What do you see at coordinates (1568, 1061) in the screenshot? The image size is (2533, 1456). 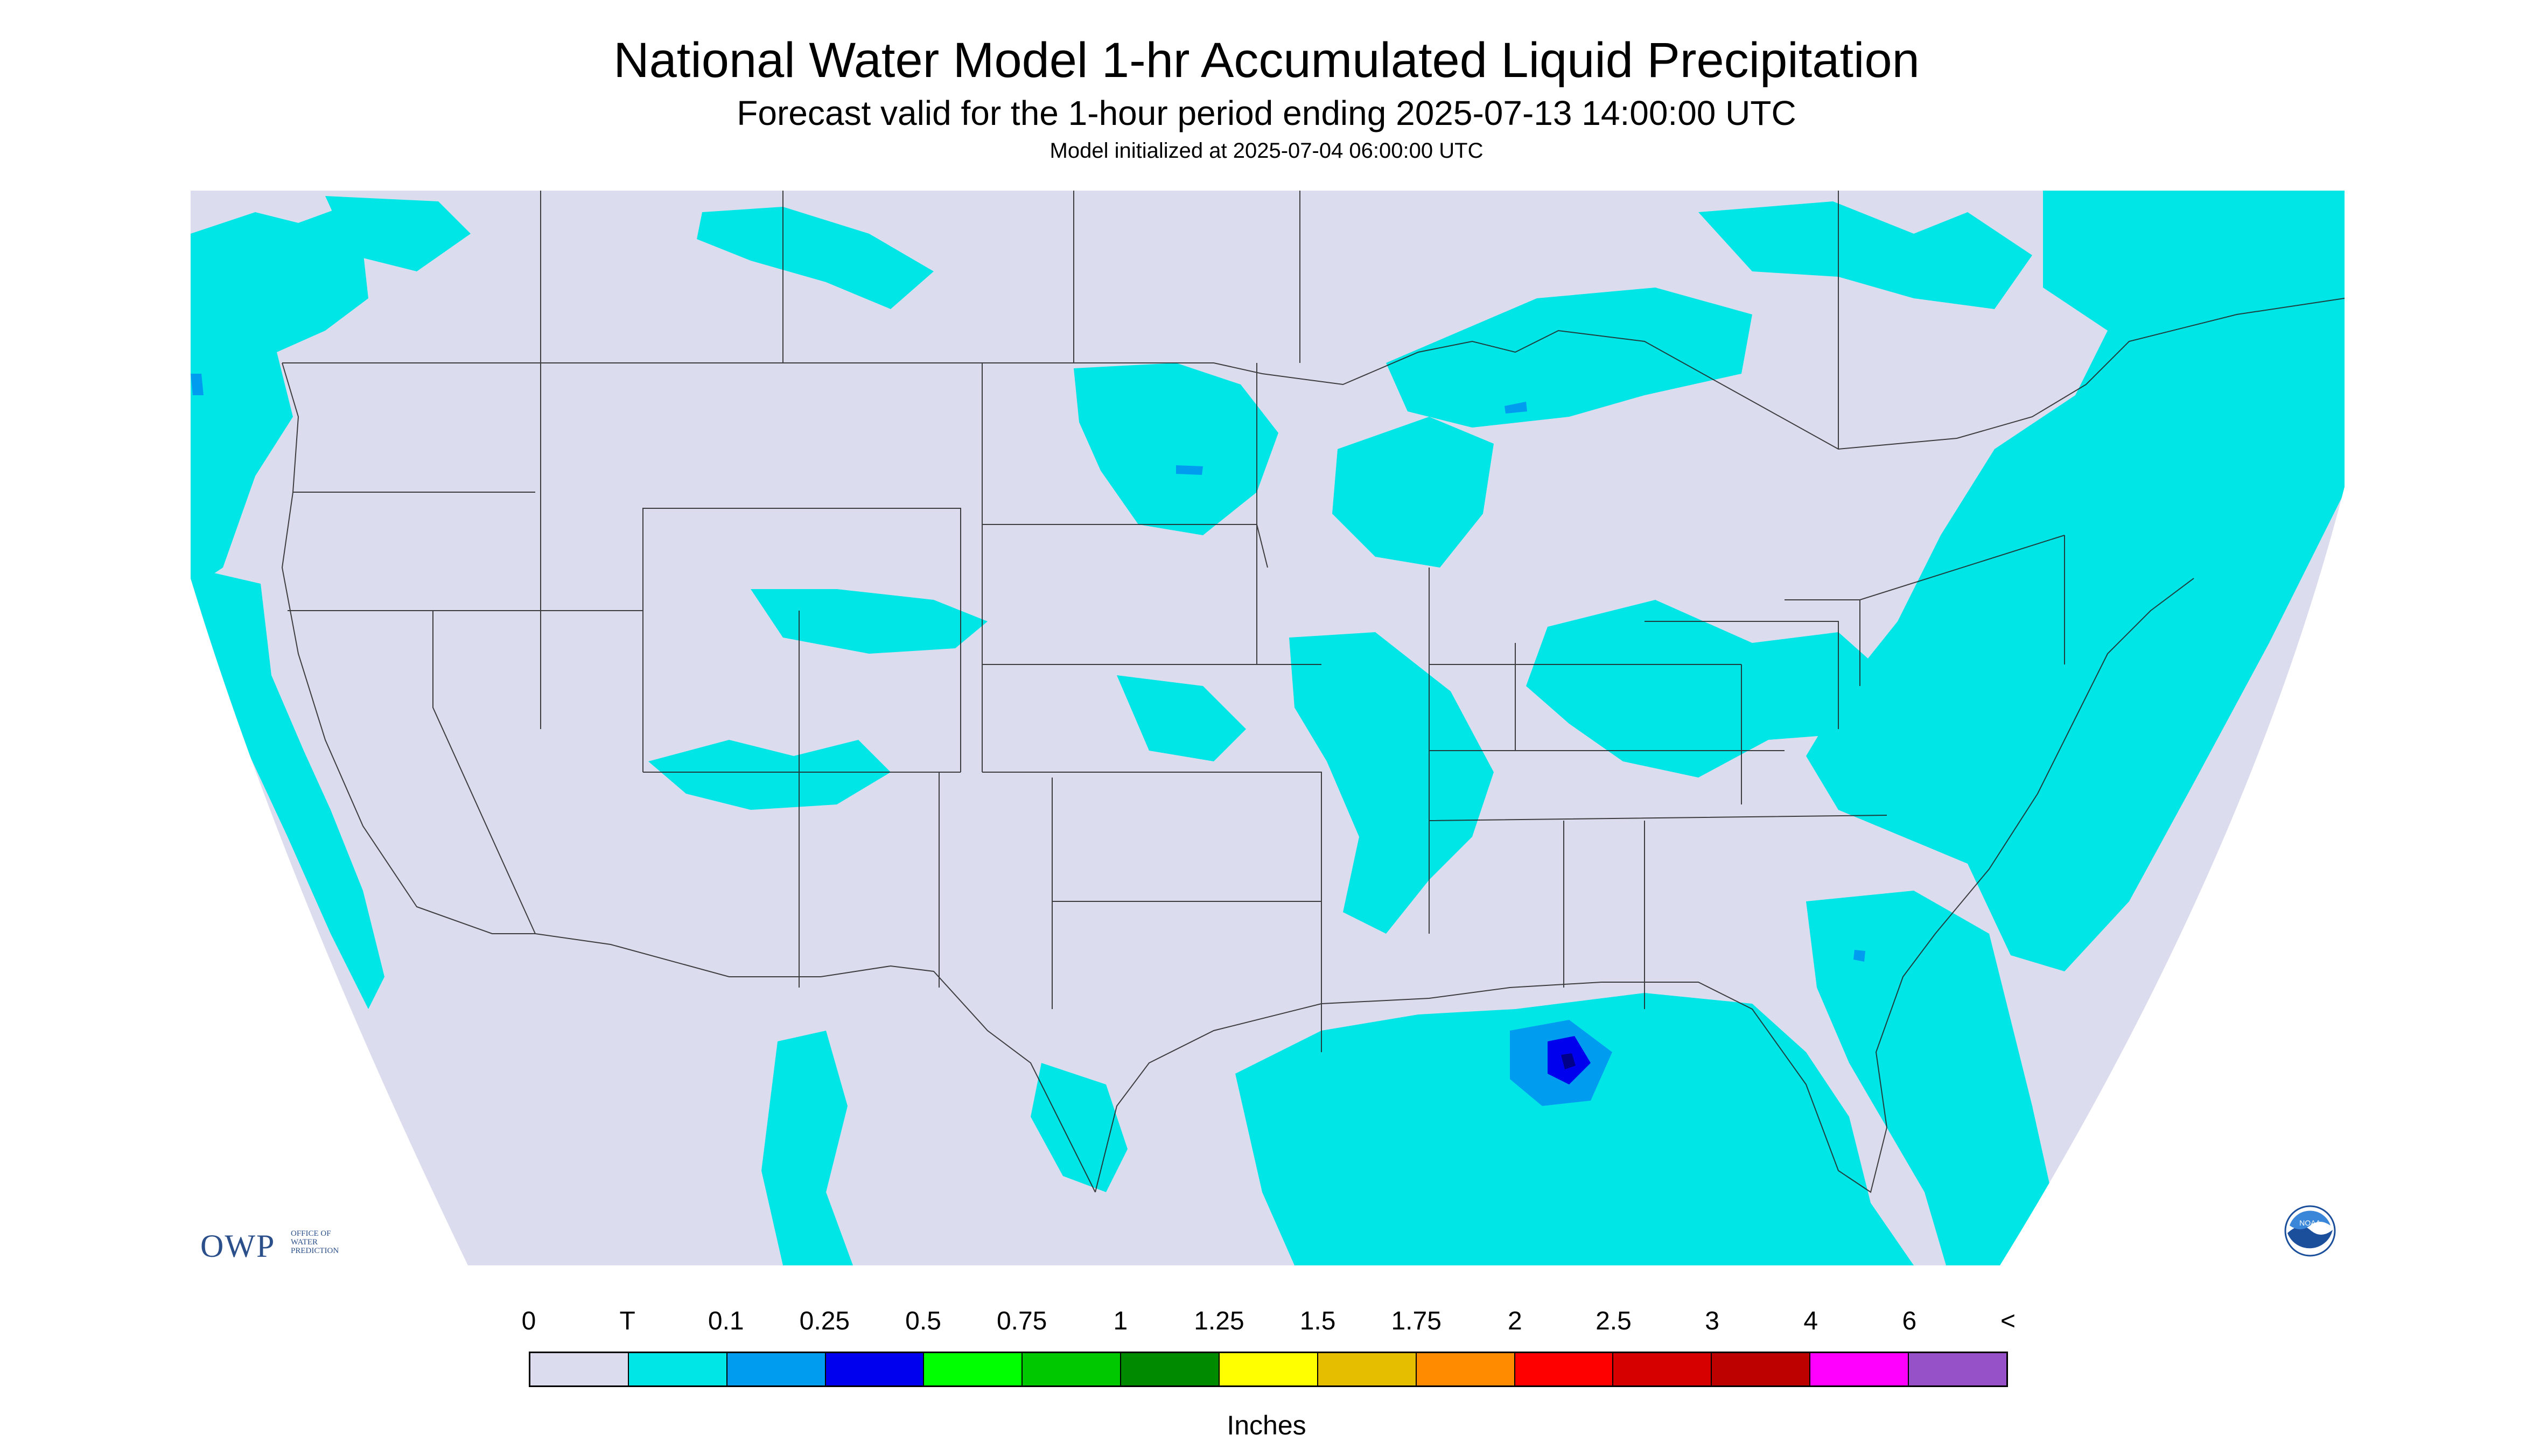 I see `precip-core-gulf-heavy` at bounding box center [1568, 1061].